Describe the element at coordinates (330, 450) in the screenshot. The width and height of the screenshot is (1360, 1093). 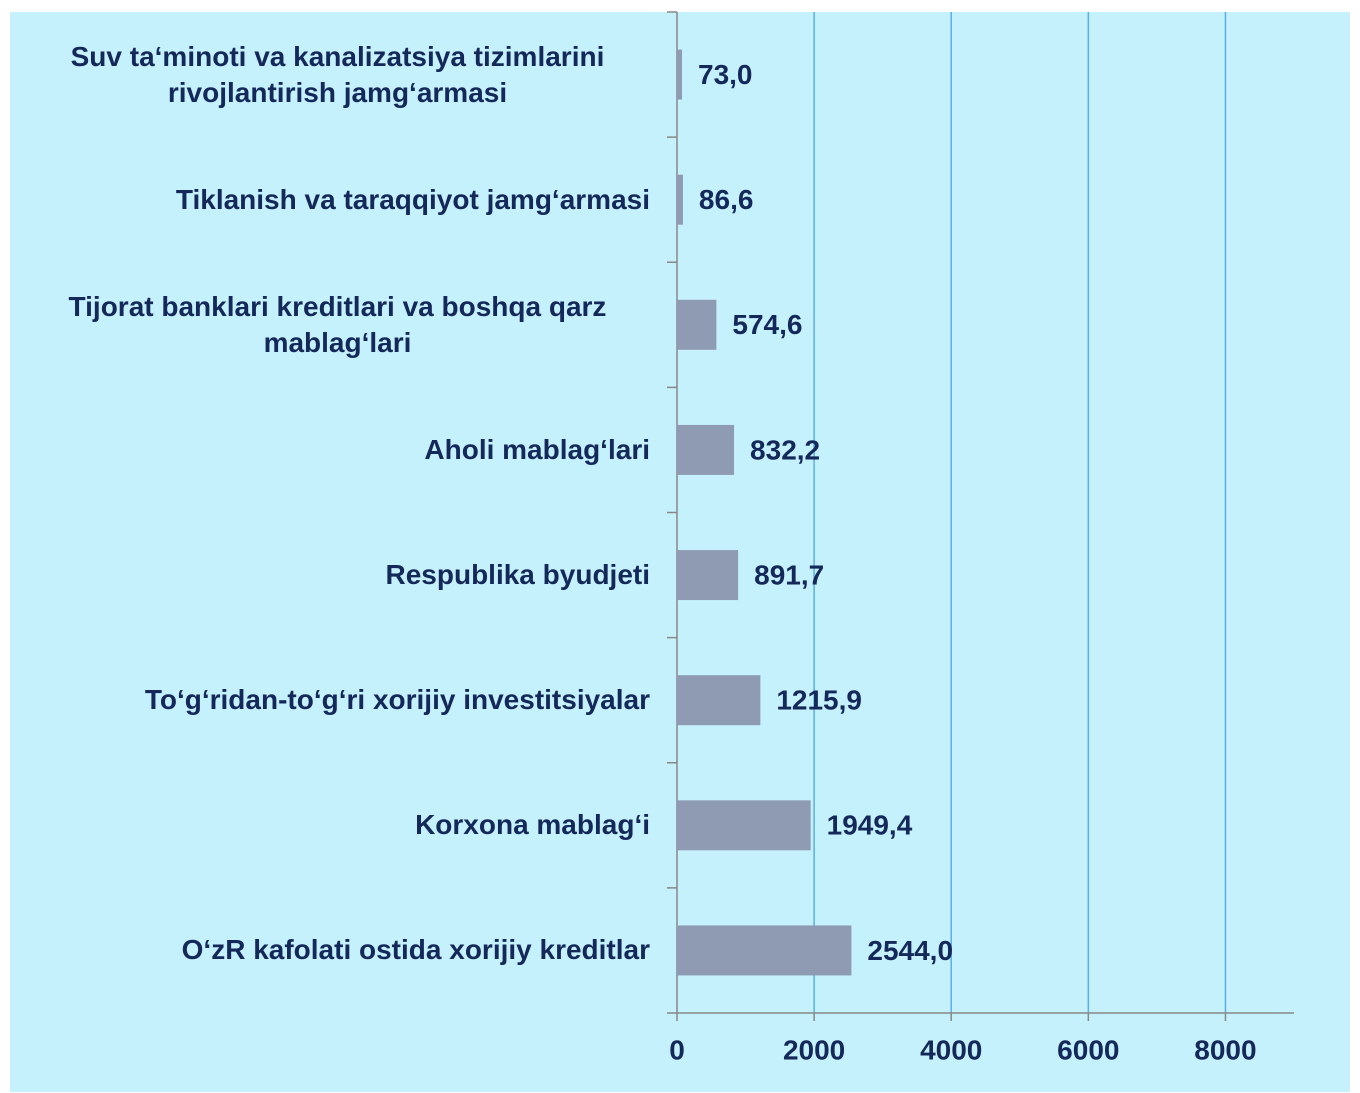
I see `category-label: Aholi mablag‘lari` at that location.